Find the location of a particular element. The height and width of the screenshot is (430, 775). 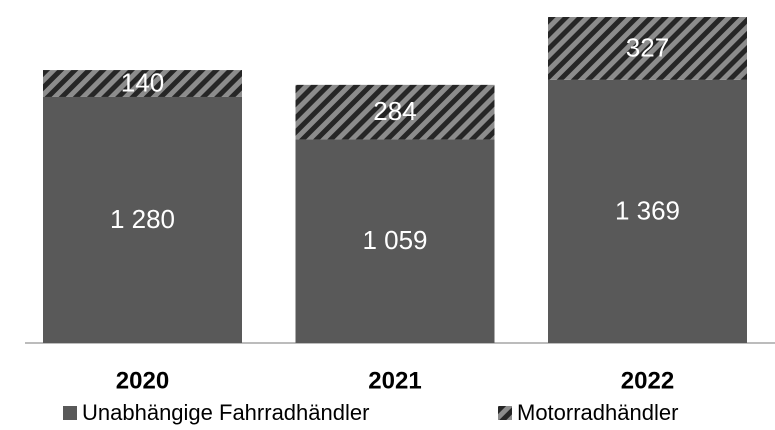

data-label: 284 is located at coordinates (394, 111).